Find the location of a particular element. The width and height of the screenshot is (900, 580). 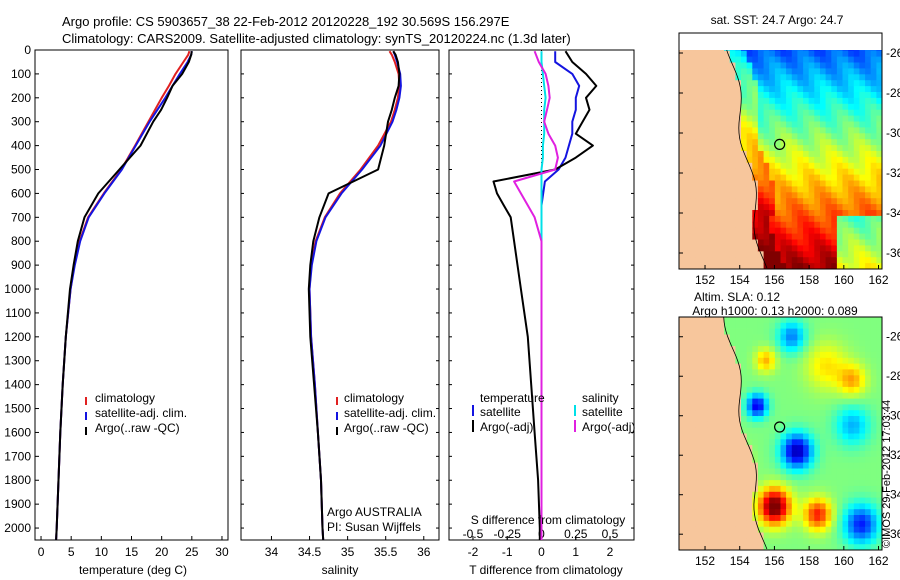

y-tick-label: 2000 is located at coordinates (17, 528).